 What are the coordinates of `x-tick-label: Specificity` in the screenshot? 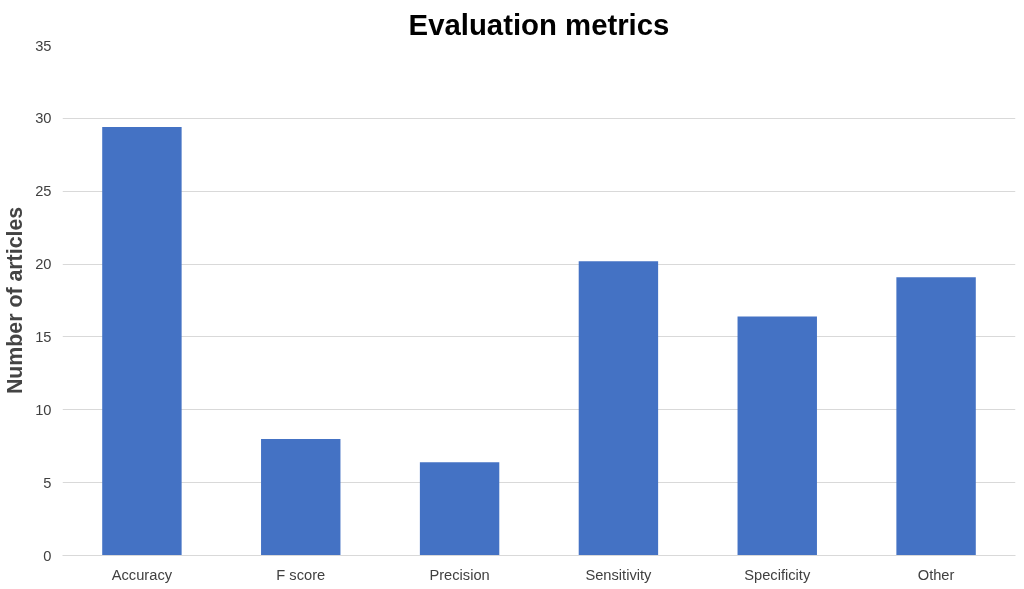 It's located at (777, 574).